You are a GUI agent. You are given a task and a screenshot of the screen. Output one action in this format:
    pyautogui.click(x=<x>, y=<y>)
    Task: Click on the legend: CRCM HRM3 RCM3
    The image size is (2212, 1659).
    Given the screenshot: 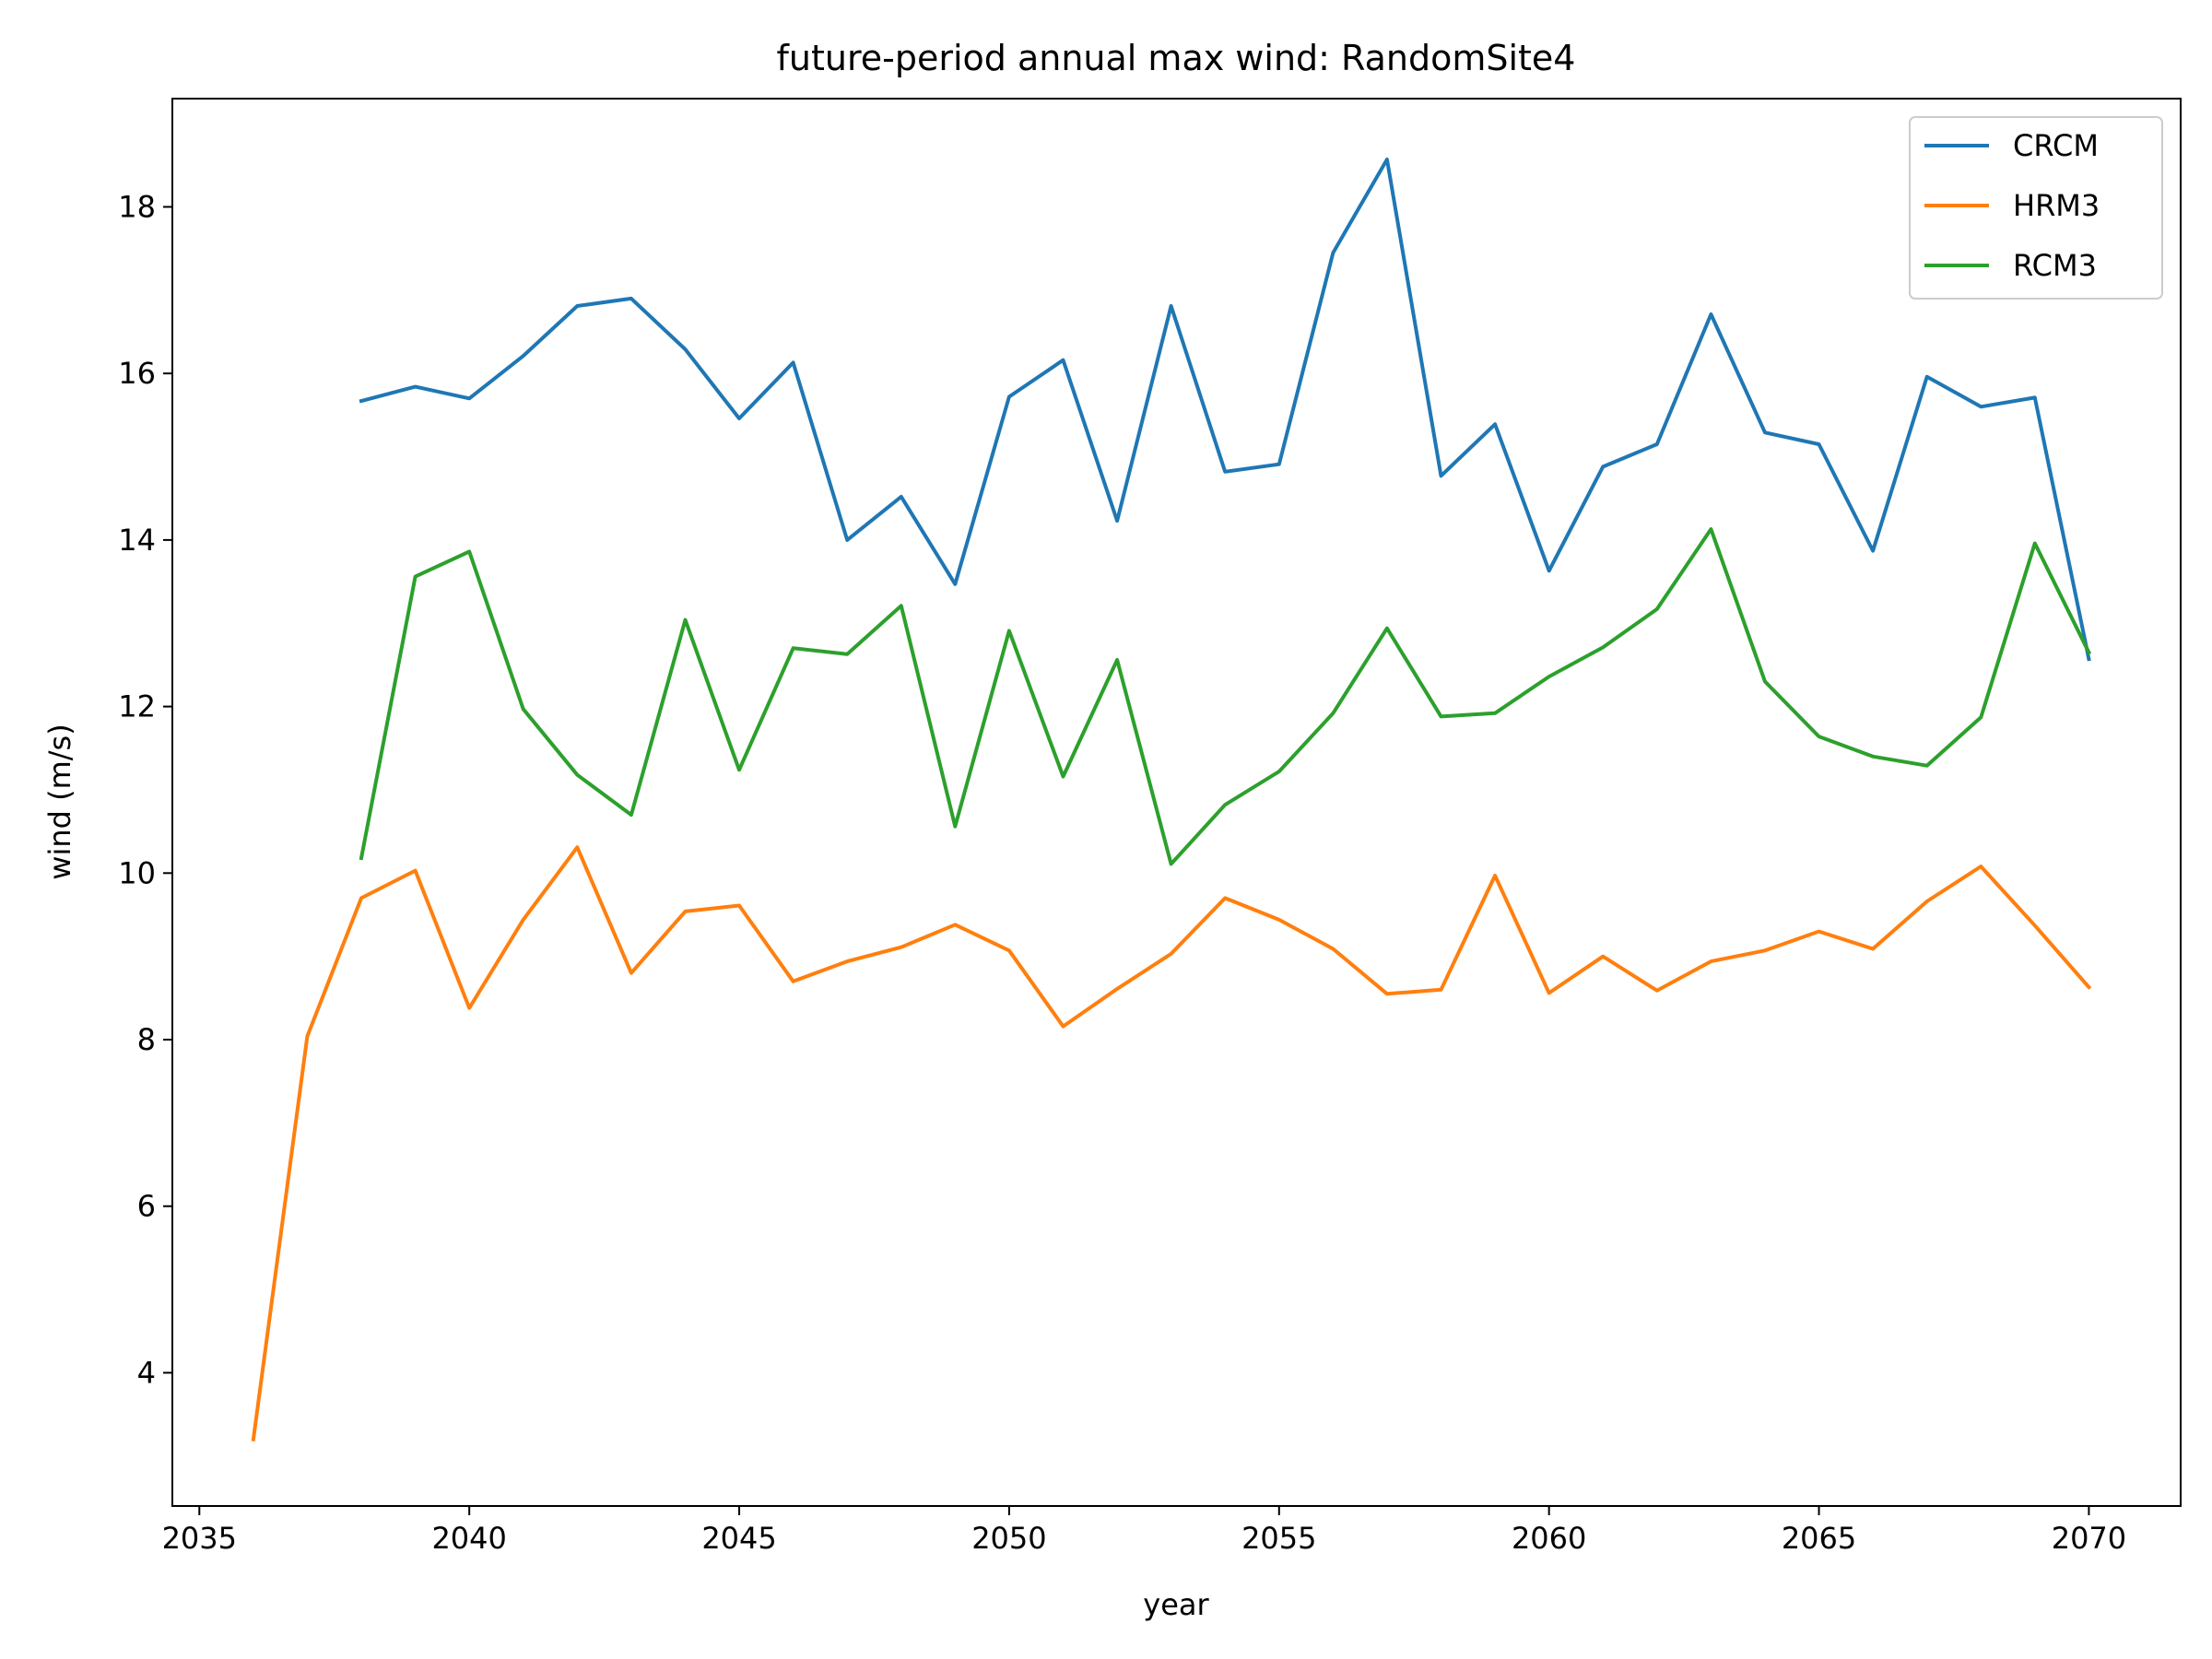 What is the action you would take?
    pyautogui.click(x=2036, y=208)
    